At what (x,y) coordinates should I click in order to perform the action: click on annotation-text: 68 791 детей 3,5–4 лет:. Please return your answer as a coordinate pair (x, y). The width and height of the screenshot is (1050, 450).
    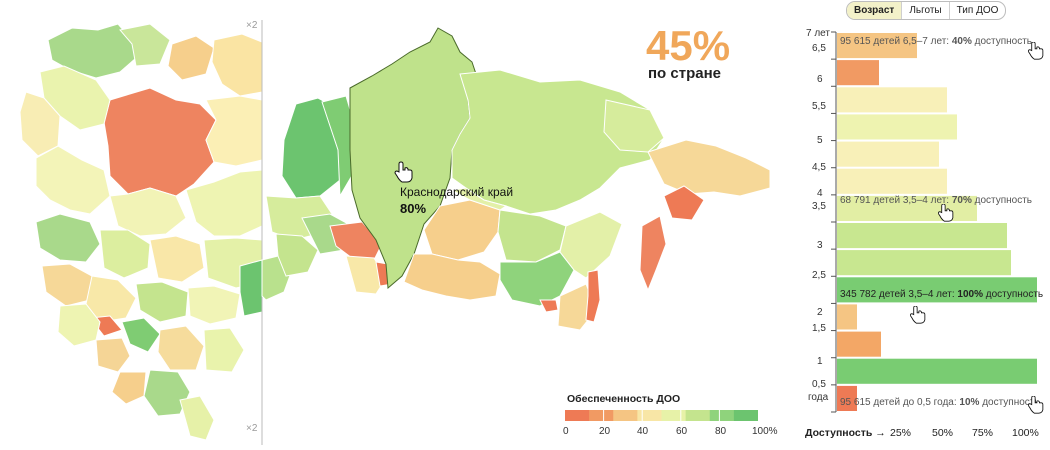
    Looking at the image, I should click on (896, 200).